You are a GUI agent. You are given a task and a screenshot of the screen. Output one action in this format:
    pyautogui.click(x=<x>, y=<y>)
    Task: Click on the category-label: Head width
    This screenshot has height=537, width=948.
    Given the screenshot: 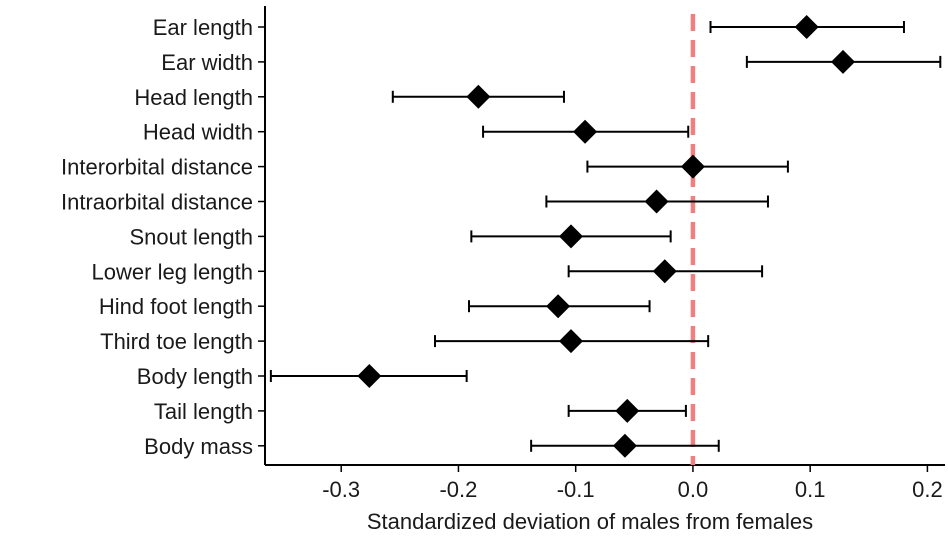 What is the action you would take?
    pyautogui.click(x=198, y=132)
    